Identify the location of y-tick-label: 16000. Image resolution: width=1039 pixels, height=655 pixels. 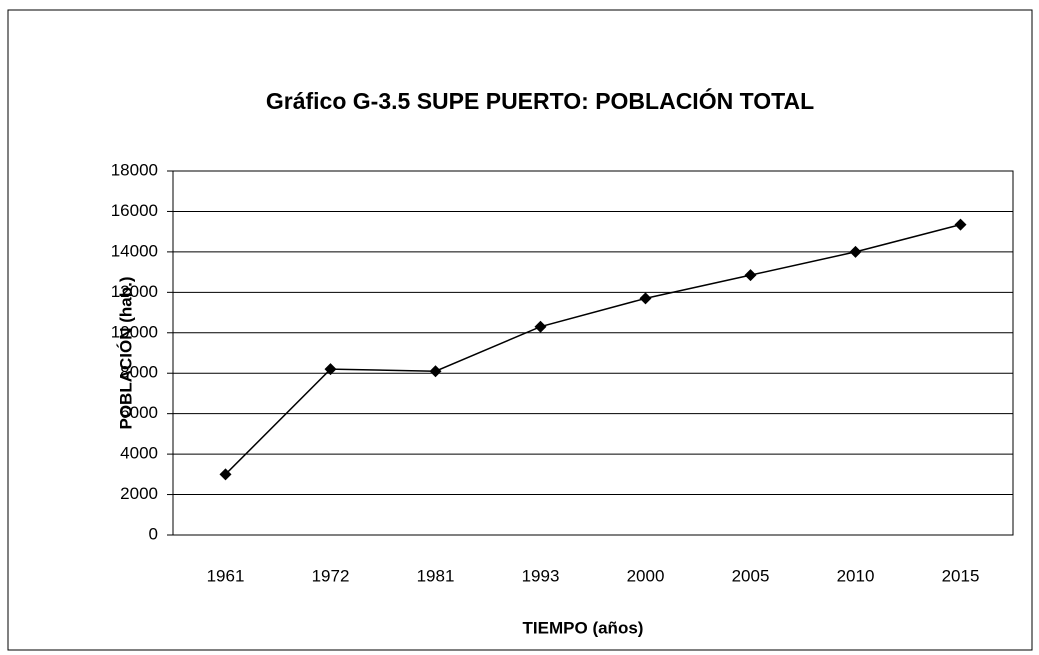
(134, 210).